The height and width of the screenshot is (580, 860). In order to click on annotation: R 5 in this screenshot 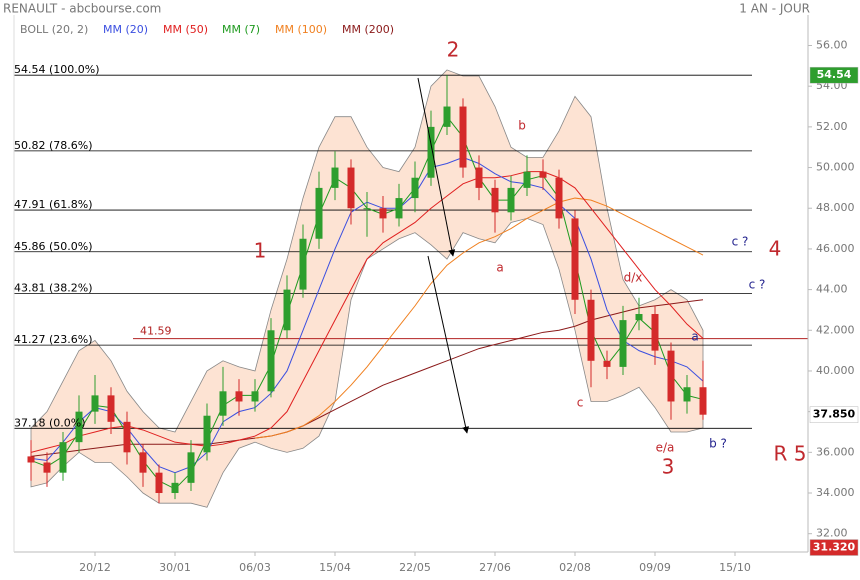, I will do `click(790, 454)`.